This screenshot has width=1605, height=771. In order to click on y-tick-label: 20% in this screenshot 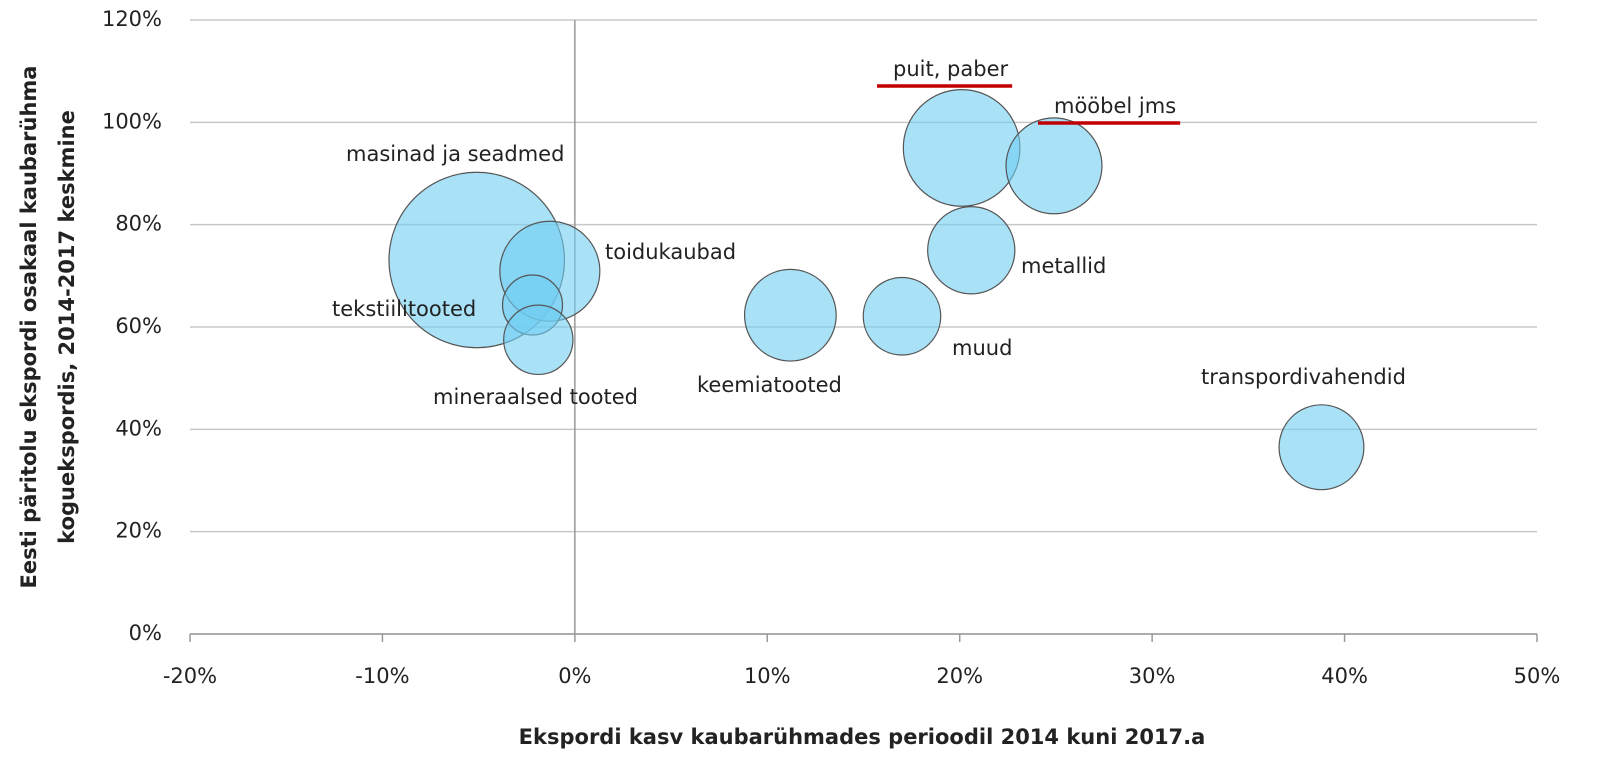, I will do `click(138, 531)`.